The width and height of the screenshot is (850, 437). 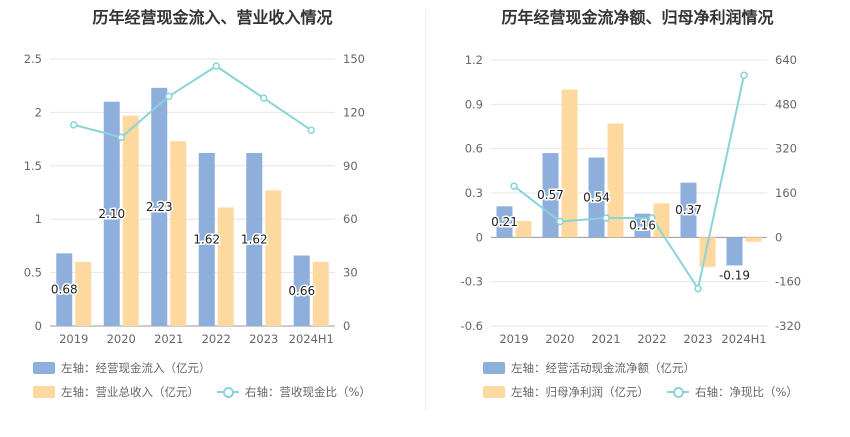 What do you see at coordinates (33, 59) in the screenshot?
I see `y-tick-label-left: 2.5` at bounding box center [33, 59].